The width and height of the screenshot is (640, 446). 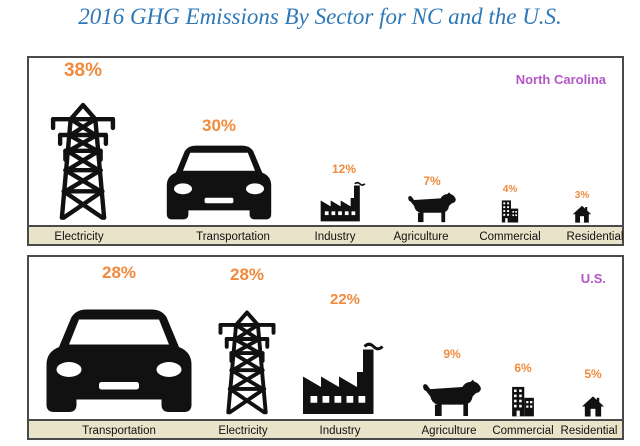 What do you see at coordinates (523, 368) in the screenshot?
I see `percent-label: 6%` at bounding box center [523, 368].